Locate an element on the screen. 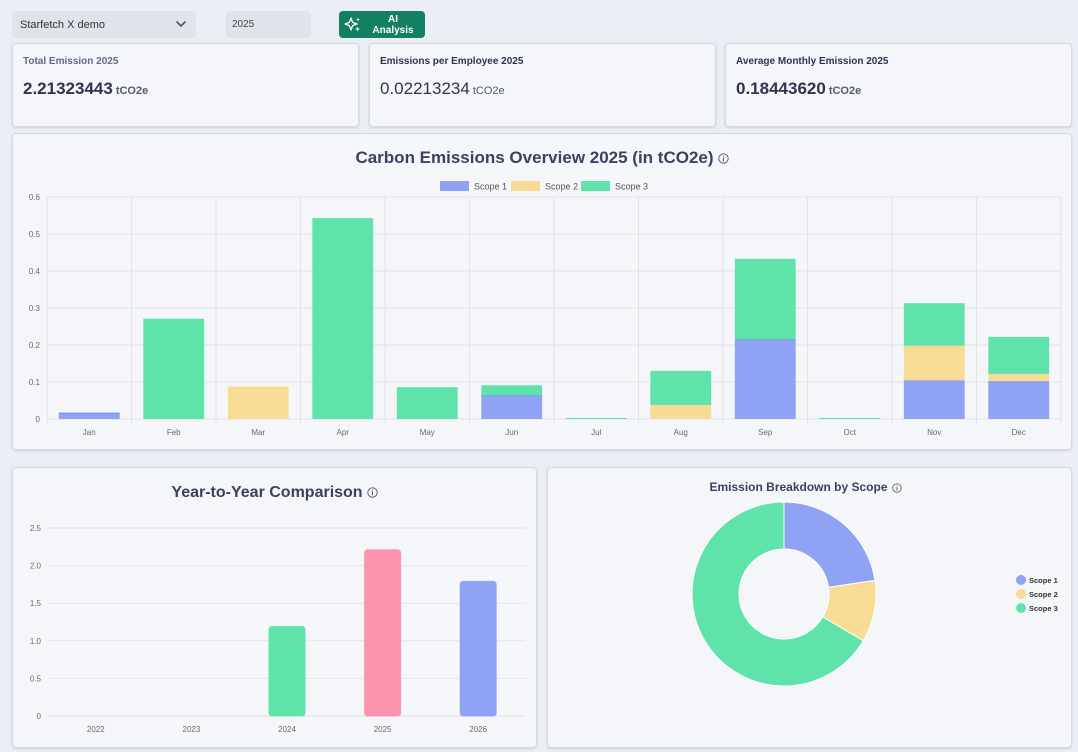 The height and width of the screenshot is (752, 1078). bar-apr-scope3 is located at coordinates (343, 318).